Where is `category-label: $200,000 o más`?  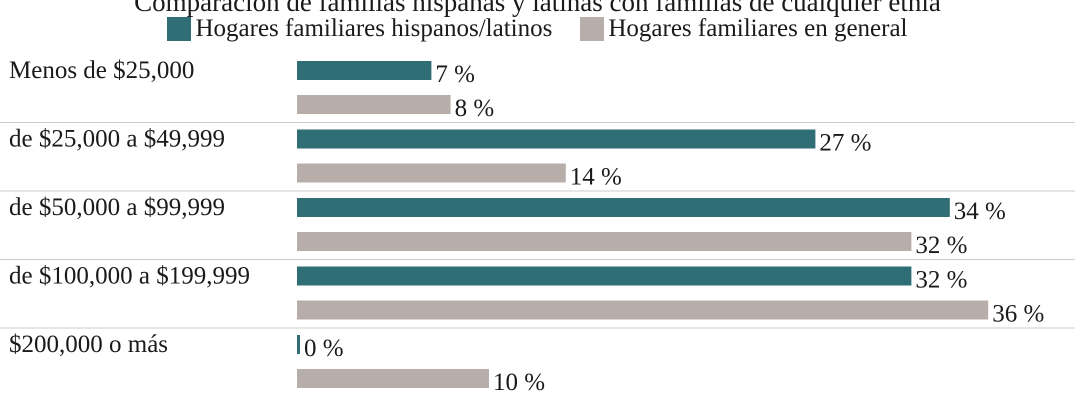
category-label: $200,000 o más is located at coordinates (88, 344).